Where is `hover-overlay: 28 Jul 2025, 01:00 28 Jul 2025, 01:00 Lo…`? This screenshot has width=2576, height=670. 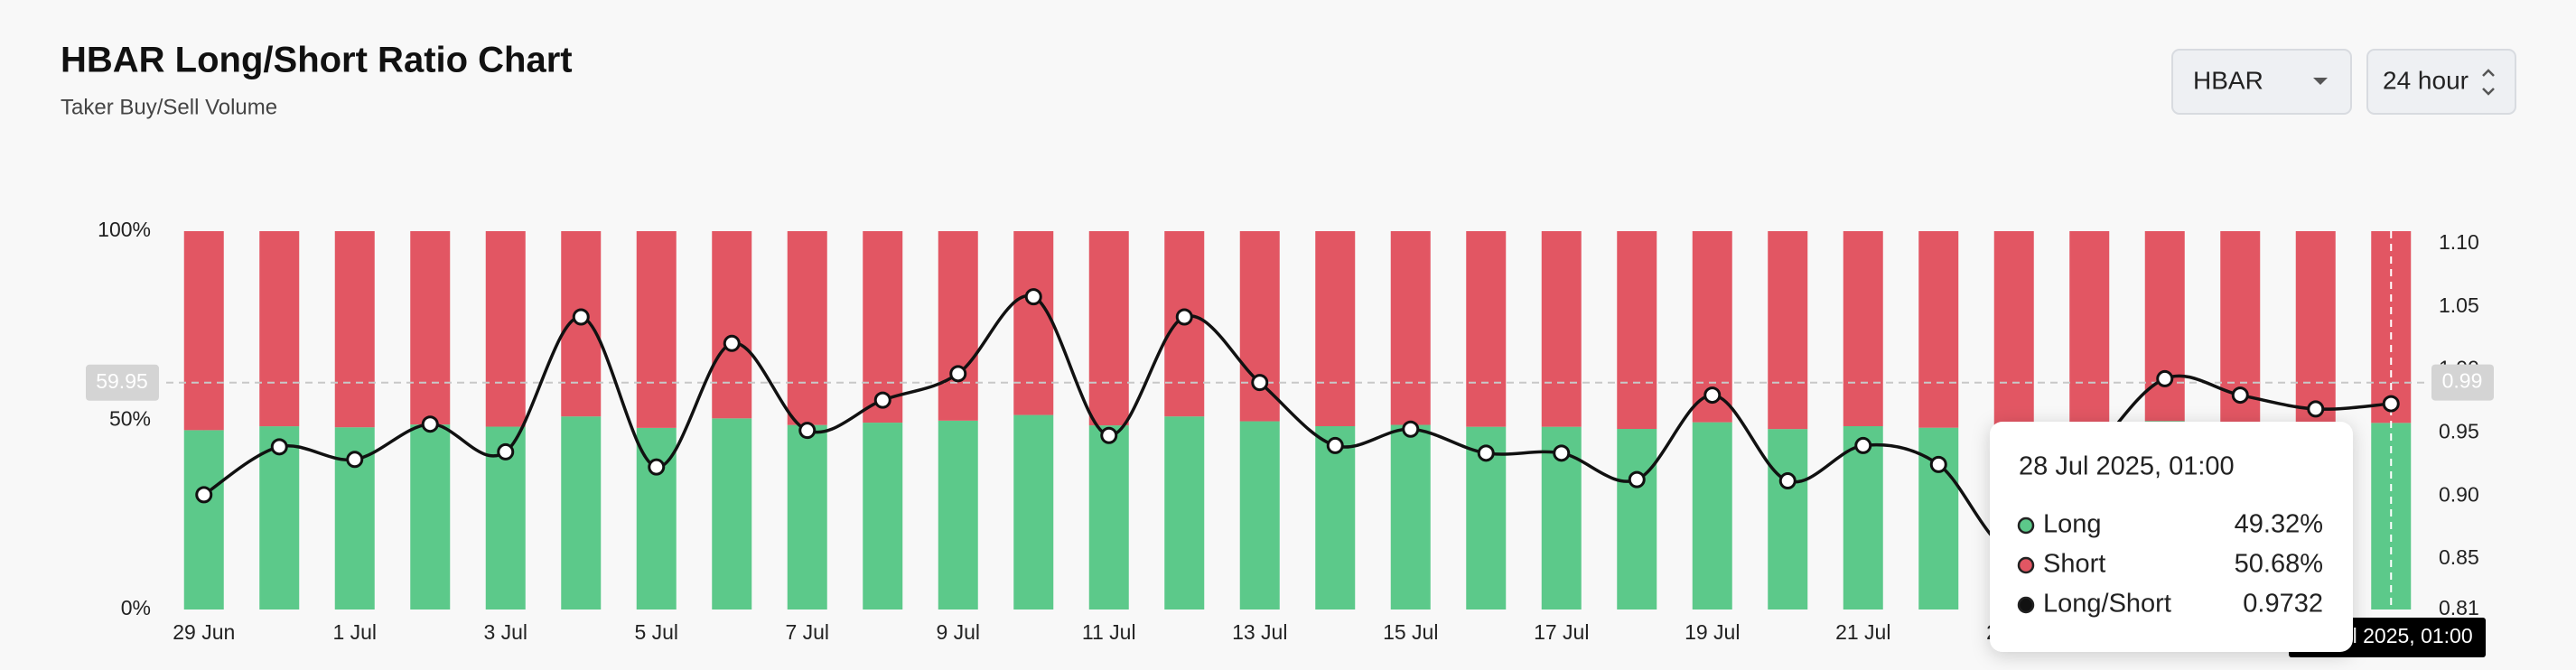
hover-overlay: 28 Jul 2025, 01:00 28 Jul 2025, 01:00 Lo… is located at coordinates (2238, 539).